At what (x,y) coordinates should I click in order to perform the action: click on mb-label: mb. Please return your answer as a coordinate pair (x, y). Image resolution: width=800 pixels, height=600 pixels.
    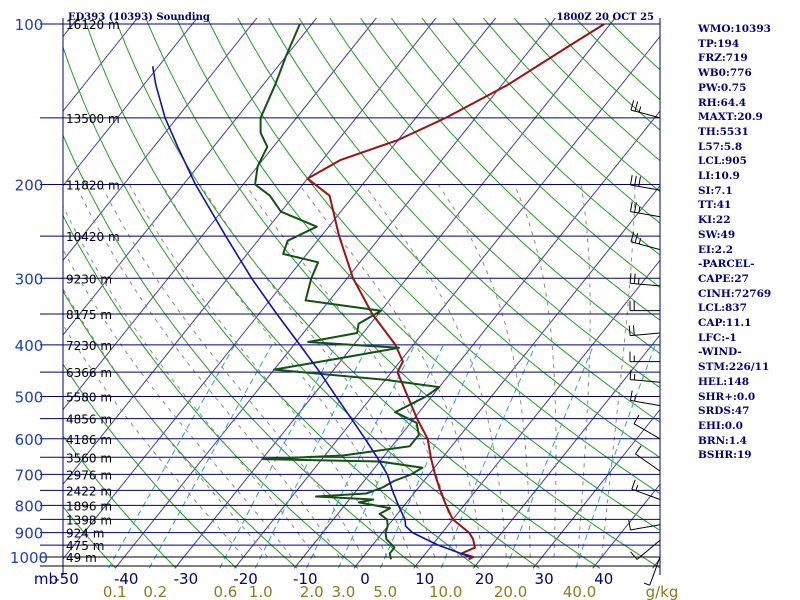
    Looking at the image, I should click on (46, 579).